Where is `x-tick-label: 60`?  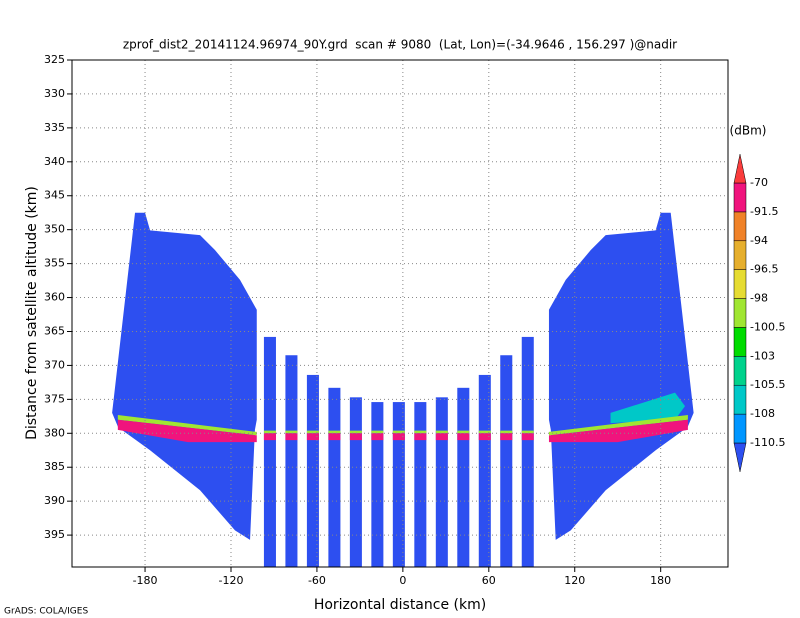 x-tick-label: 60 is located at coordinates (489, 580).